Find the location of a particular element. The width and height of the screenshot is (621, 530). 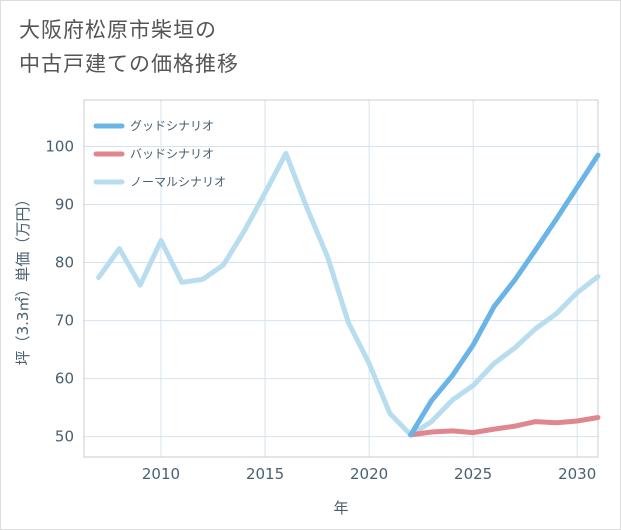

x-tick-label-2015: 2015 is located at coordinates (265, 474).